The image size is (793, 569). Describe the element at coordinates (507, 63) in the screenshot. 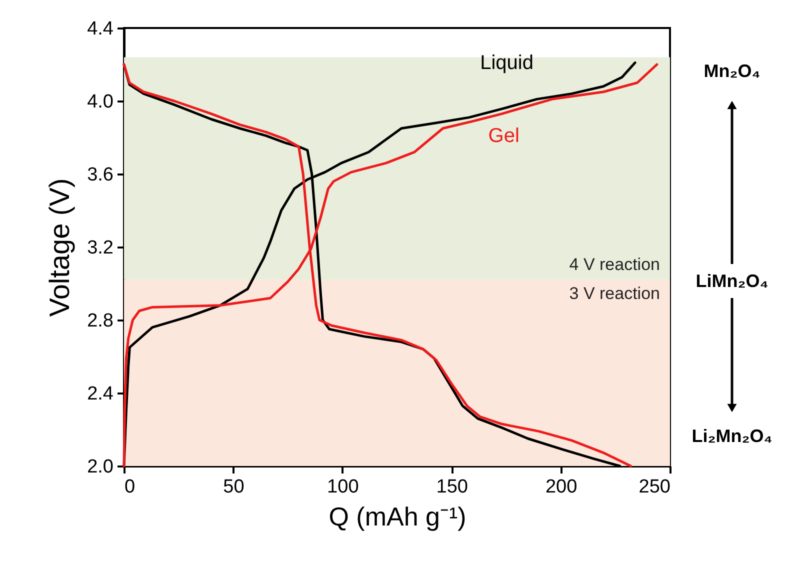

I see `series-label: Liquid` at that location.